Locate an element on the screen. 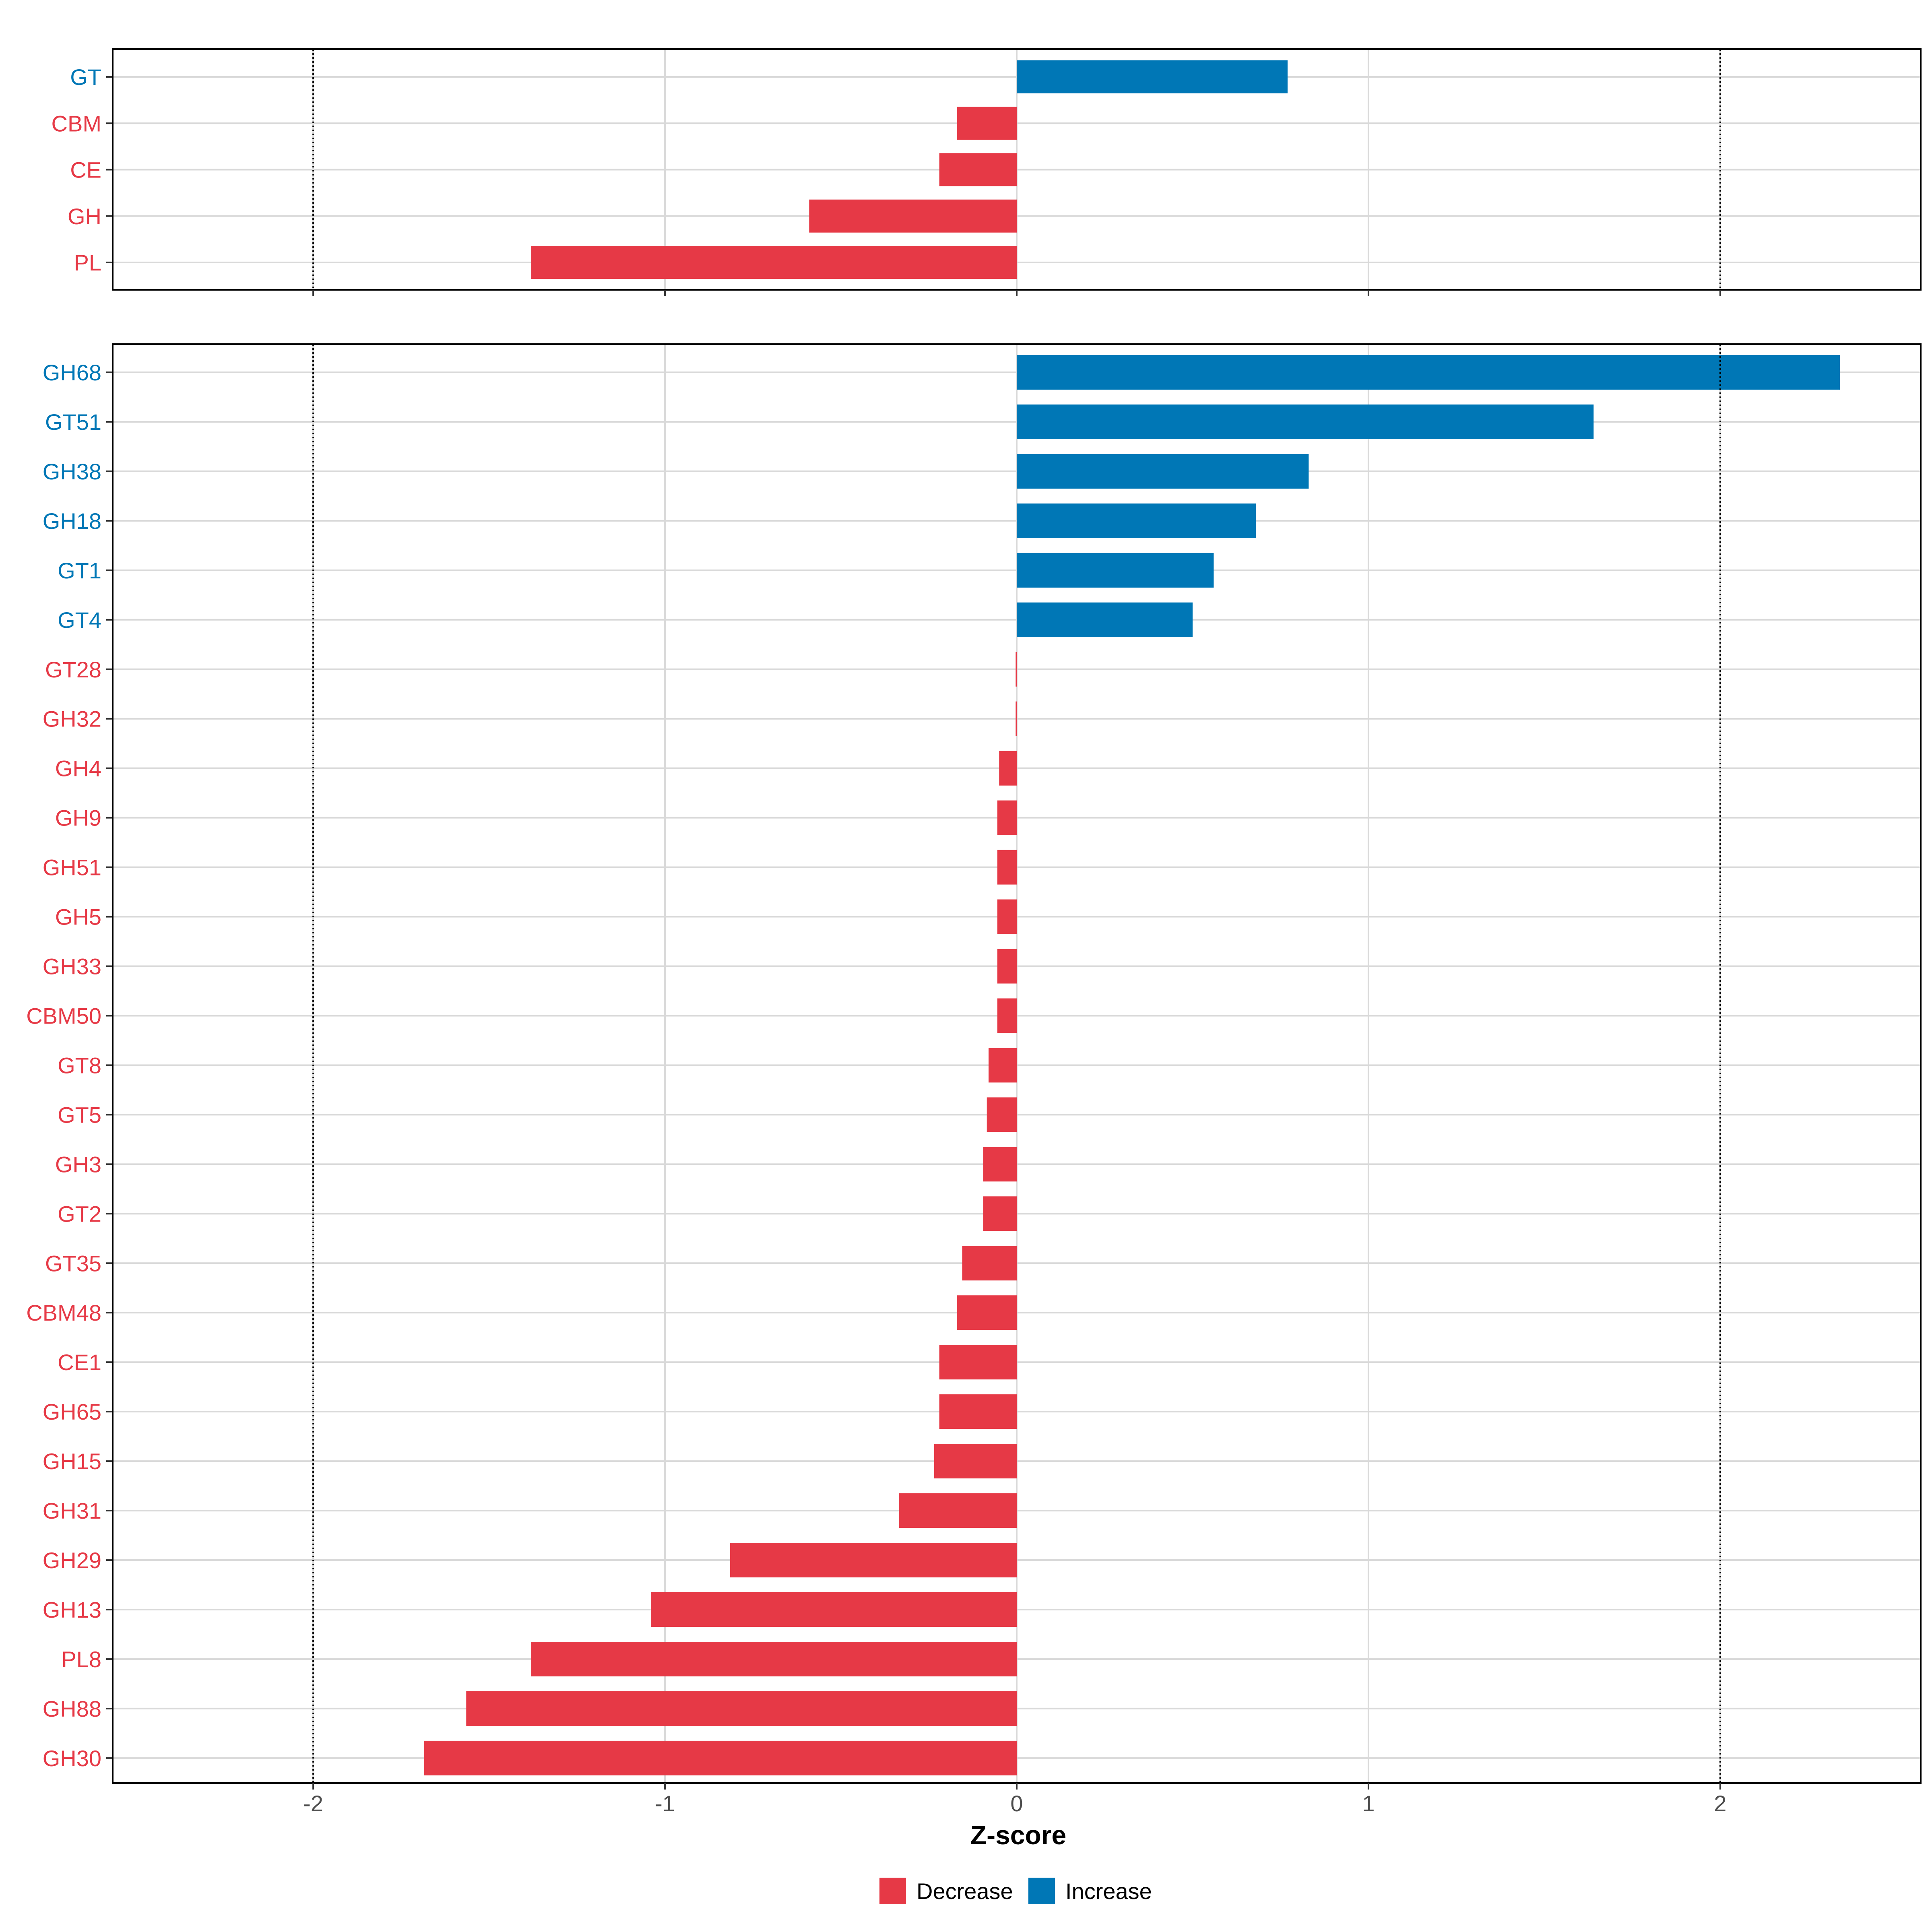 The height and width of the screenshot is (1932, 1932). bar-cbm50 is located at coordinates (1007, 1015).